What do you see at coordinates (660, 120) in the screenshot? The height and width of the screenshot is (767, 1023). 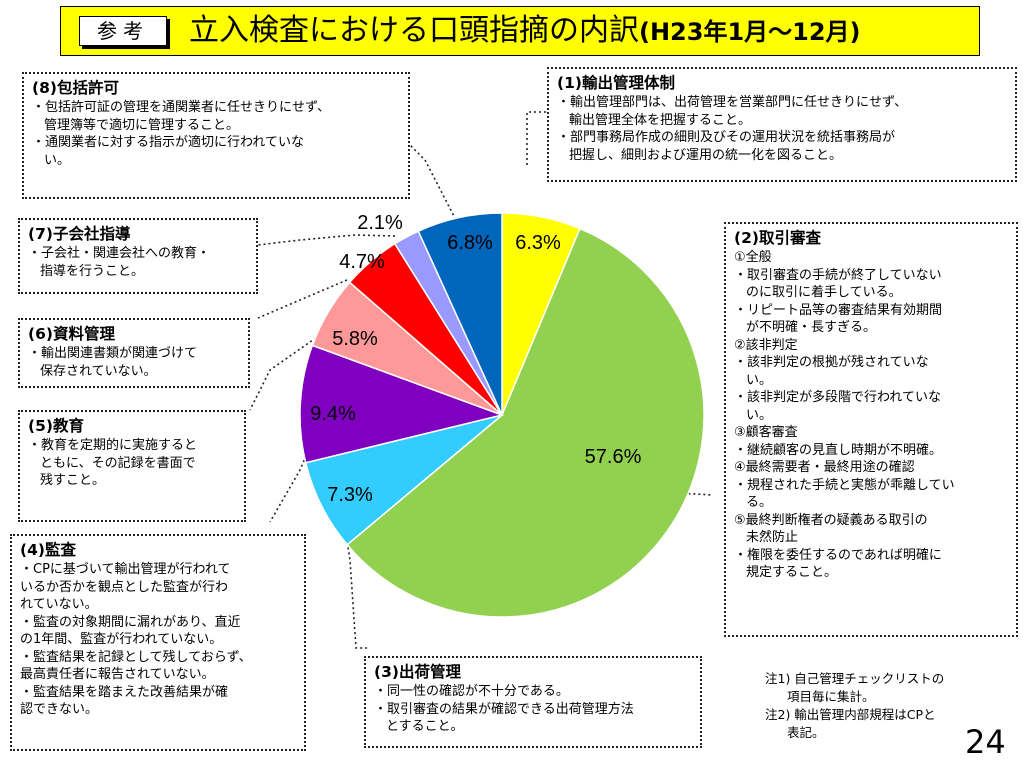 I see `category-text-line: 輸出管理全体を把握すること。` at bounding box center [660, 120].